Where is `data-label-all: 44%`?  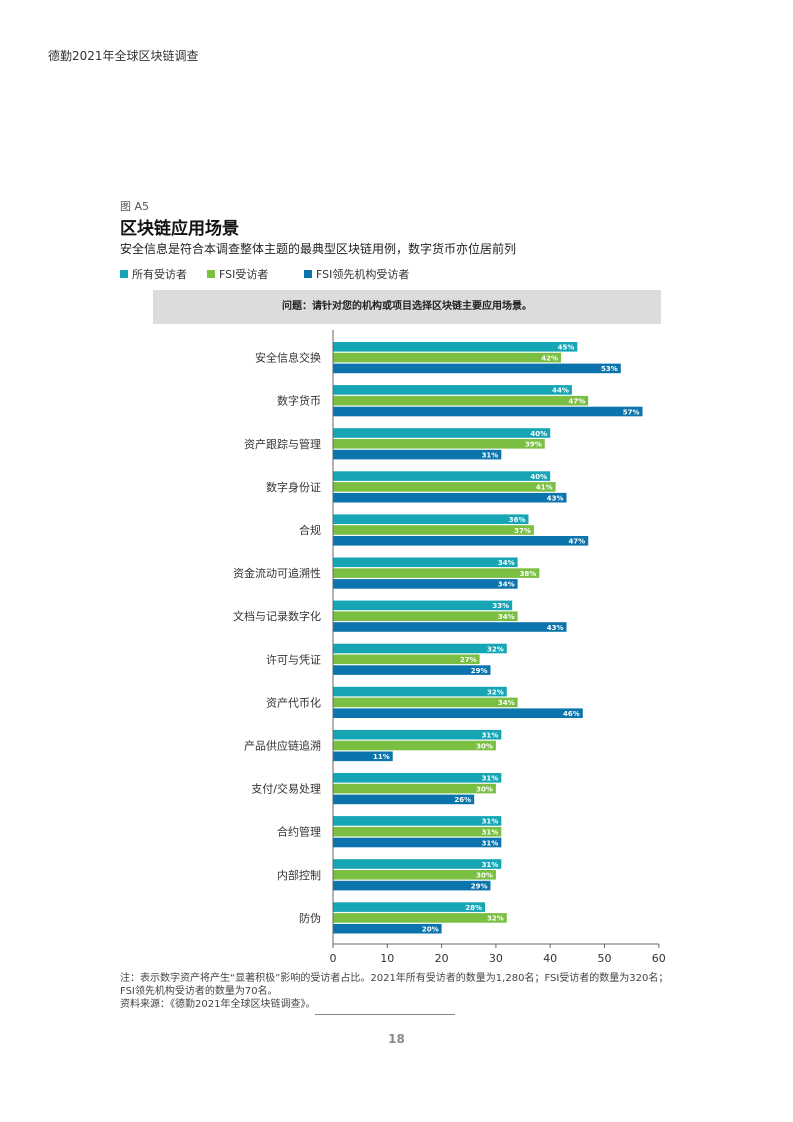
data-label-all: 44% is located at coordinates (560, 391).